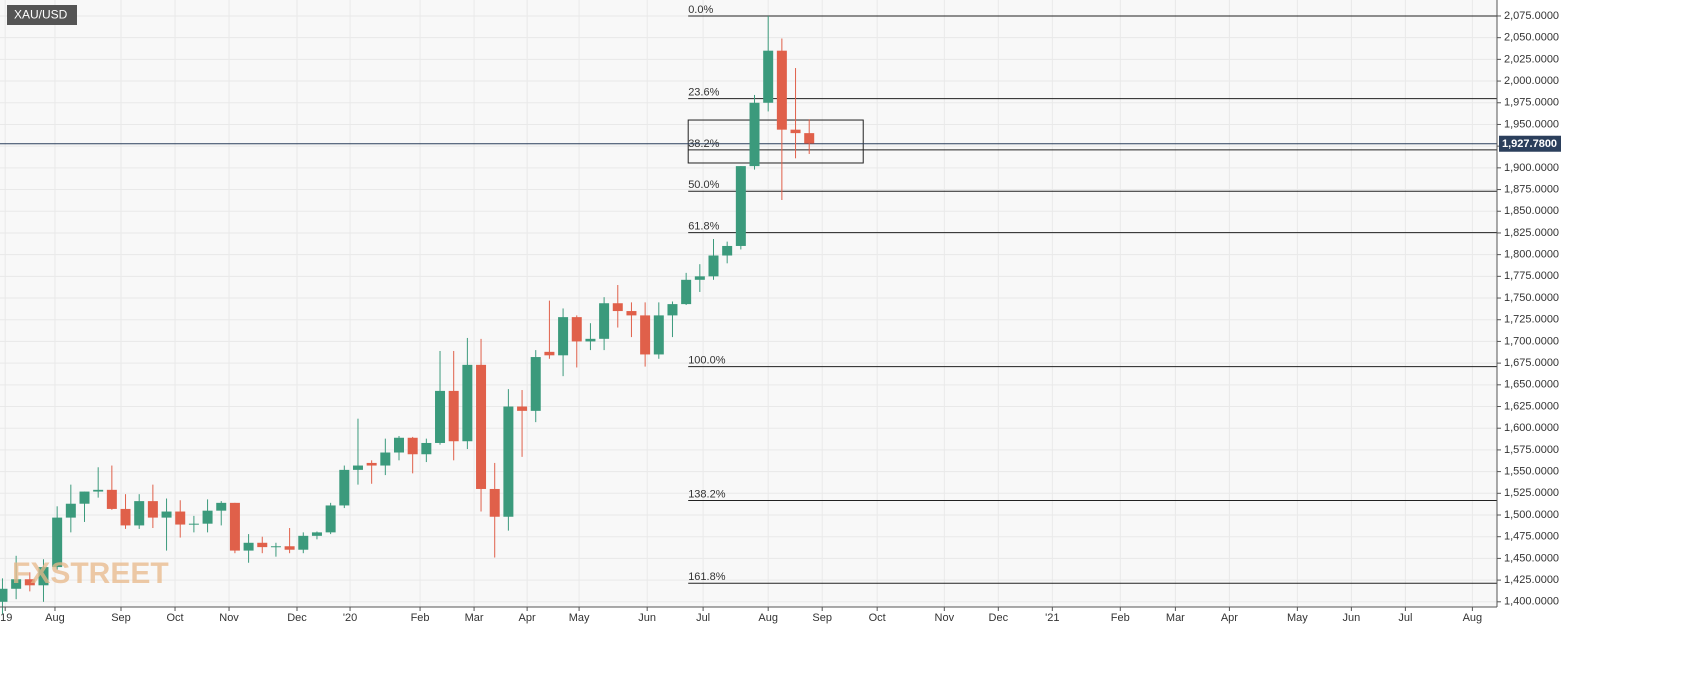 The height and width of the screenshot is (685, 1707). Describe the element at coordinates (707, 494) in the screenshot. I see `fib-label: 138.2%` at that location.